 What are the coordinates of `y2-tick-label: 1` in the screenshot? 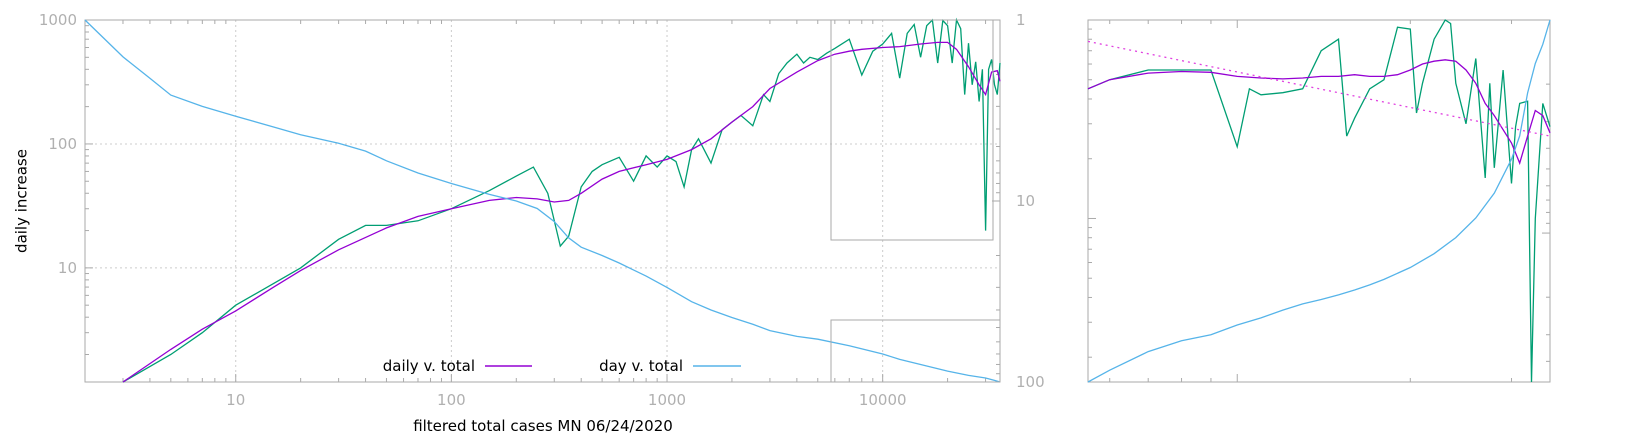 It's located at (1021, 20).